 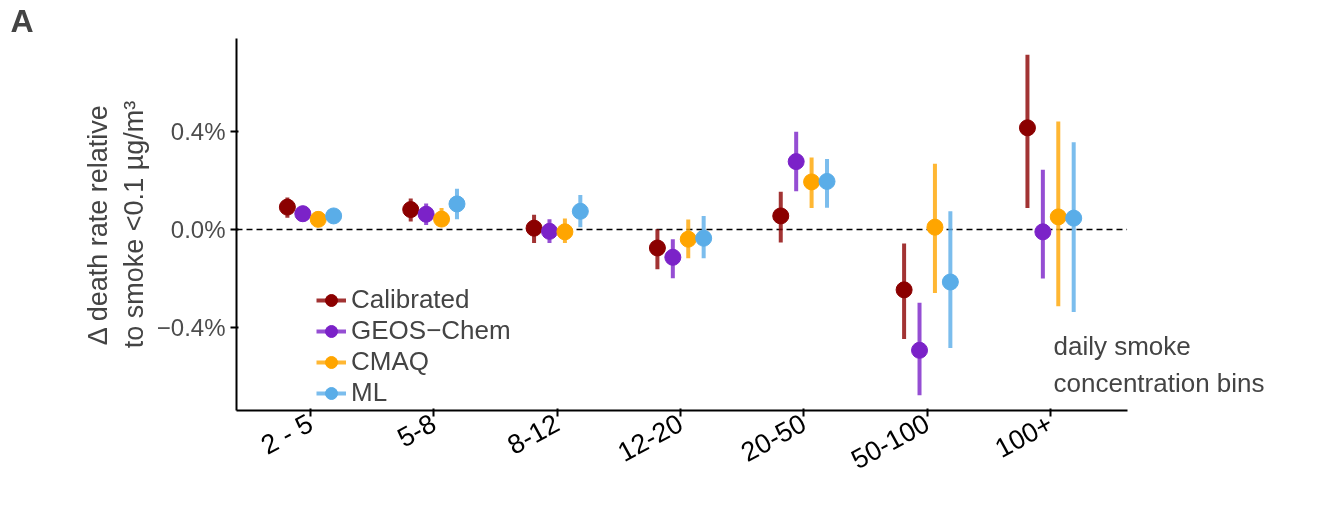 I want to click on x-axis-title: daily smoke concentration bins, so click(x=1159, y=364).